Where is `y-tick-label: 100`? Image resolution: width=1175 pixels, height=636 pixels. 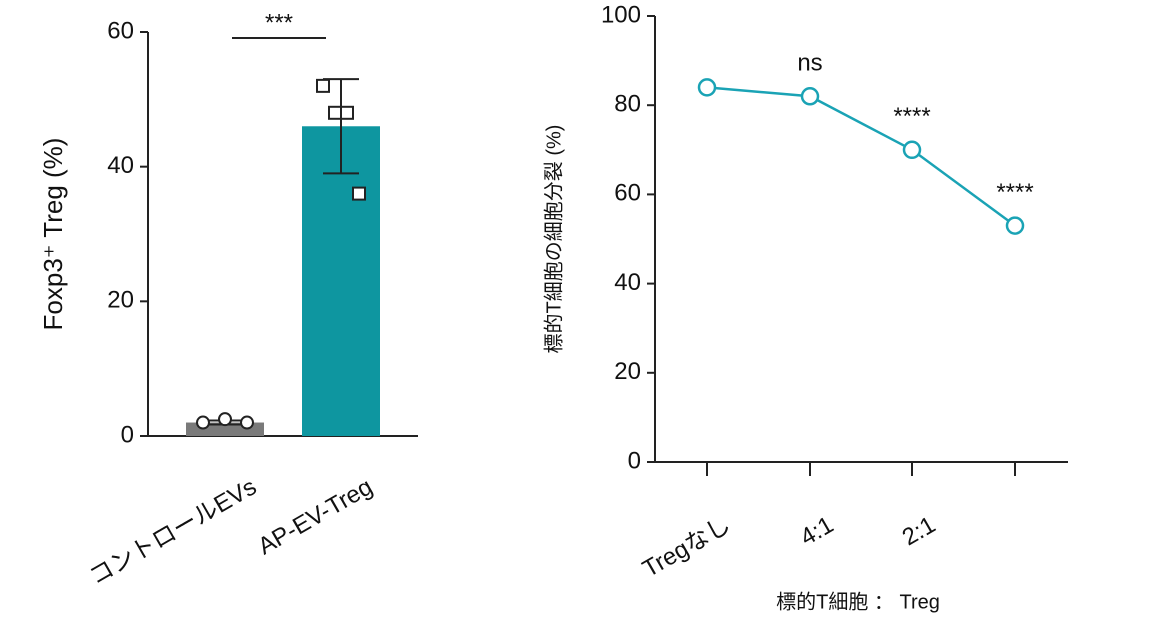 y-tick-label: 100 is located at coordinates (621, 14).